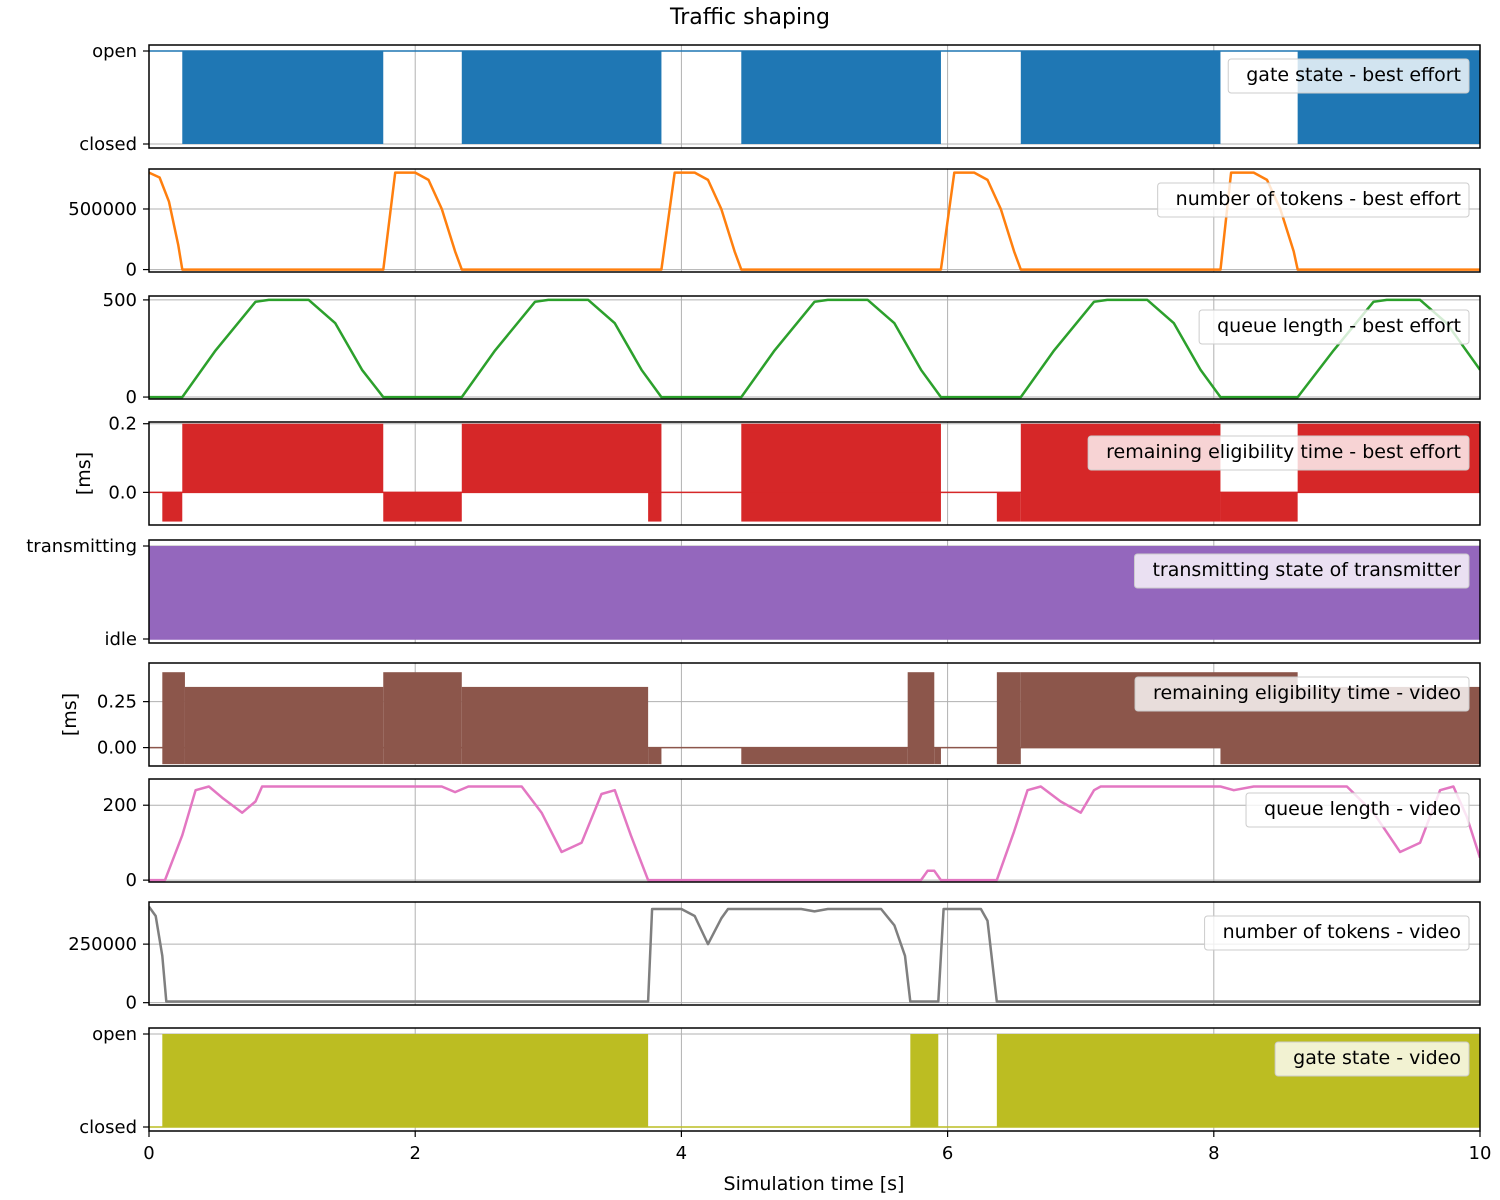  What do you see at coordinates (1339, 326) in the screenshot?
I see `legend-label: queue length - best effort` at bounding box center [1339, 326].